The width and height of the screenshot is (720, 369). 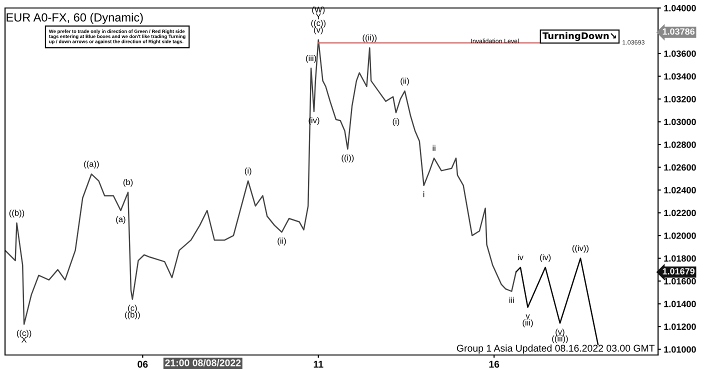 What do you see at coordinates (319, 364) in the screenshot?
I see `x-tick-label: 11` at bounding box center [319, 364].